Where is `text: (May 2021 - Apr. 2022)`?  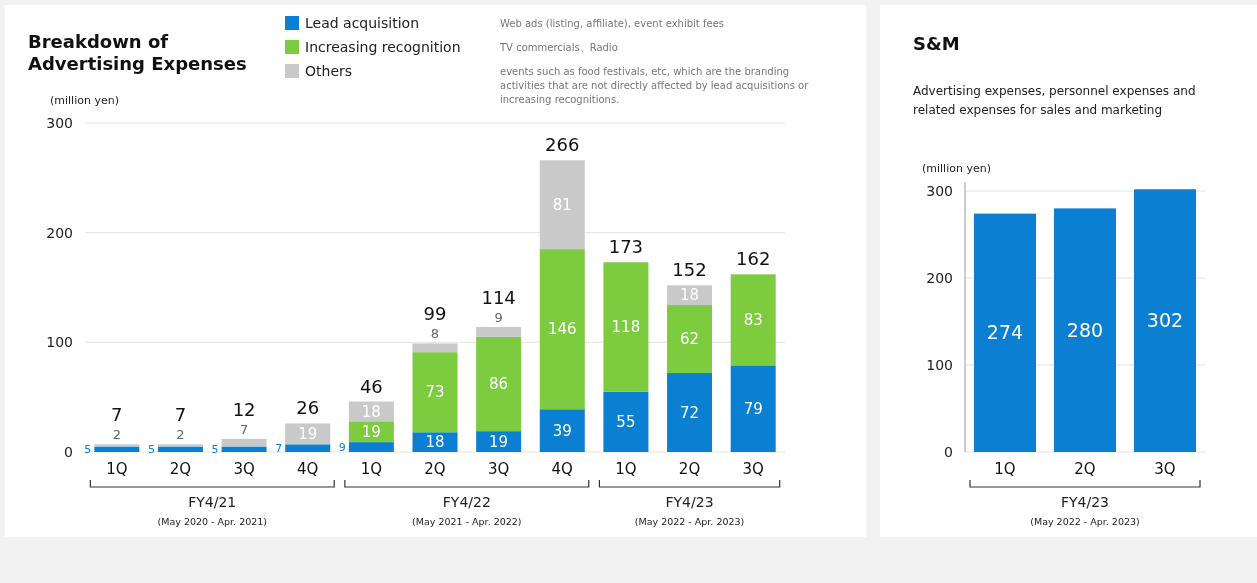
text: (May 2021 - Apr. 2022) is located at coordinates (467, 521).